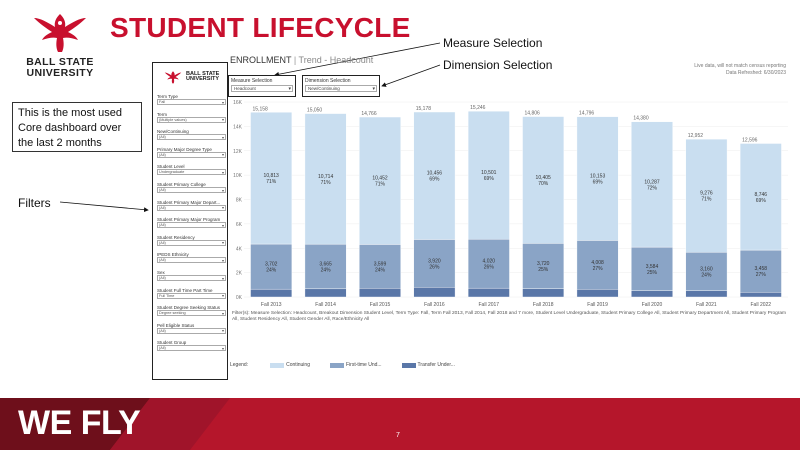 The width and height of the screenshot is (800, 450). I want to click on filter-label: New/Continuing, so click(173, 132).